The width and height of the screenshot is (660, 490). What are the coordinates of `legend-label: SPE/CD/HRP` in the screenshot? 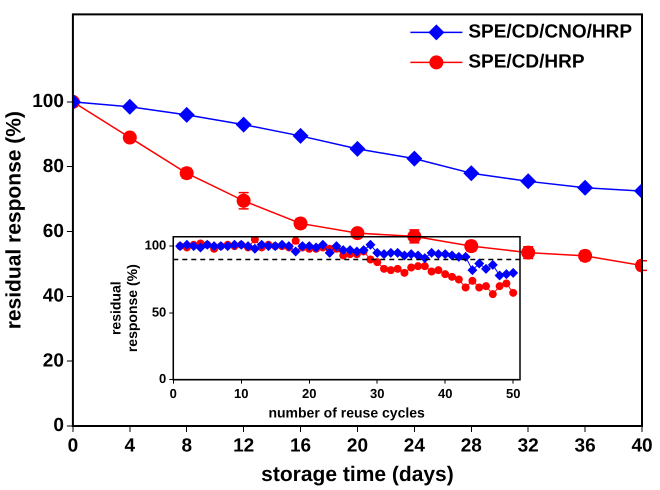 It's located at (526, 62).